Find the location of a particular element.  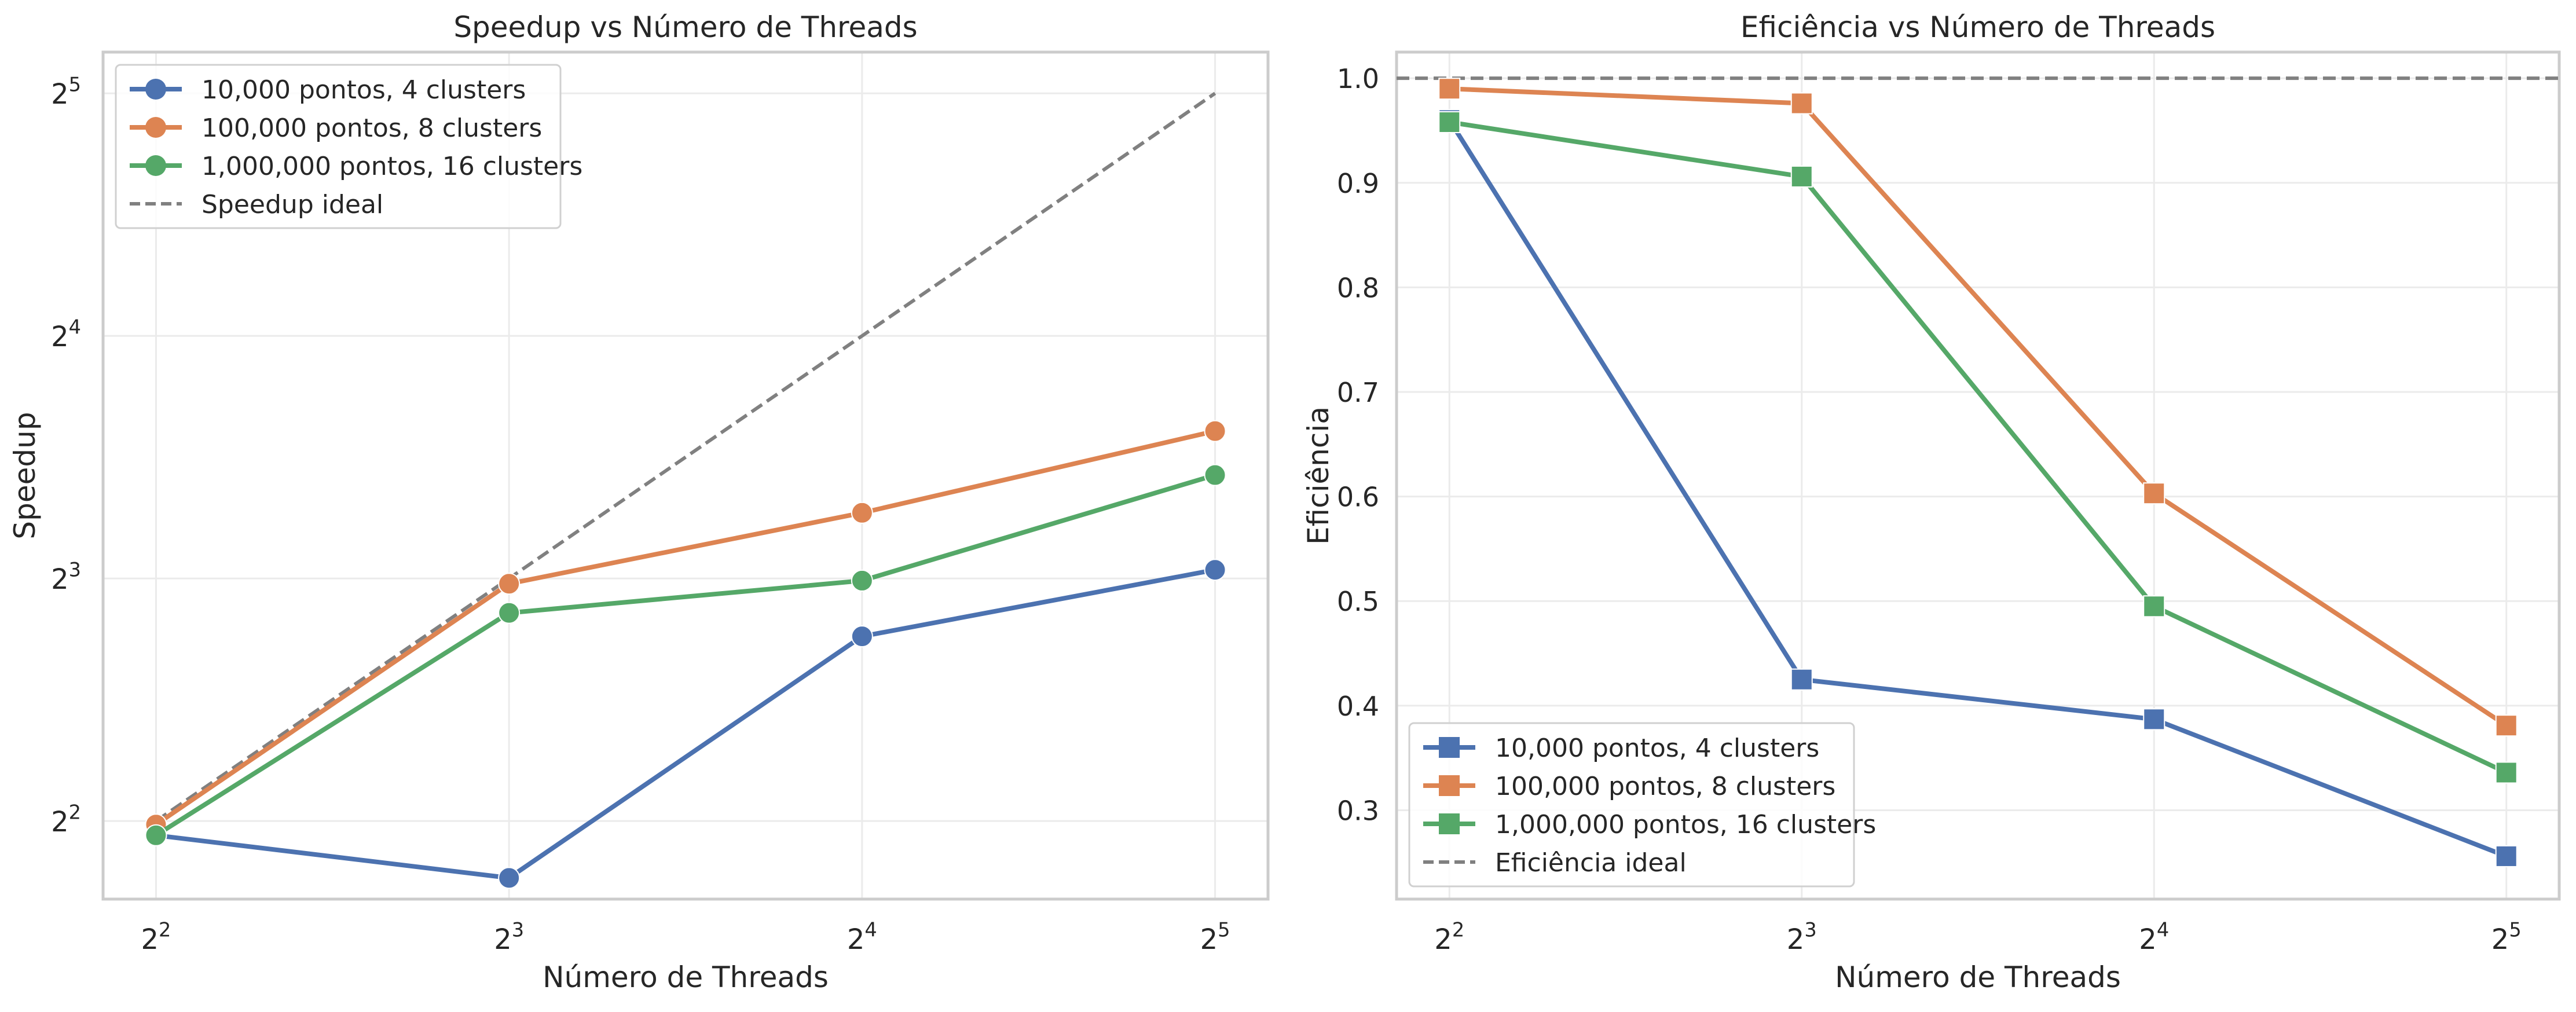

y-tick-label: 0.5 is located at coordinates (1358, 601).